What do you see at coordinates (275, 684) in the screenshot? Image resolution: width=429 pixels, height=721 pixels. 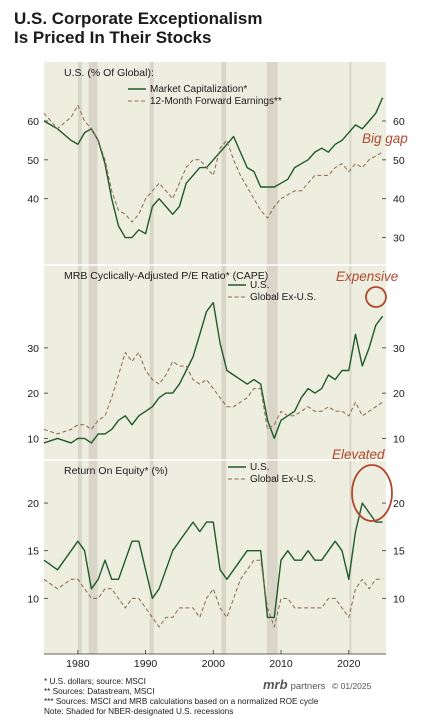 I see `brand-mrb: mrb` at bounding box center [275, 684].